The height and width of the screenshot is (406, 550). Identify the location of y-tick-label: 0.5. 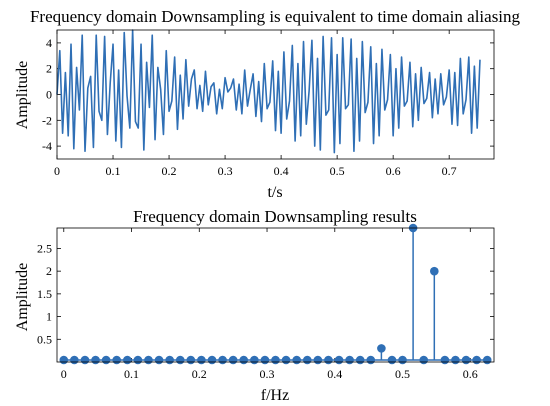
(44, 339).